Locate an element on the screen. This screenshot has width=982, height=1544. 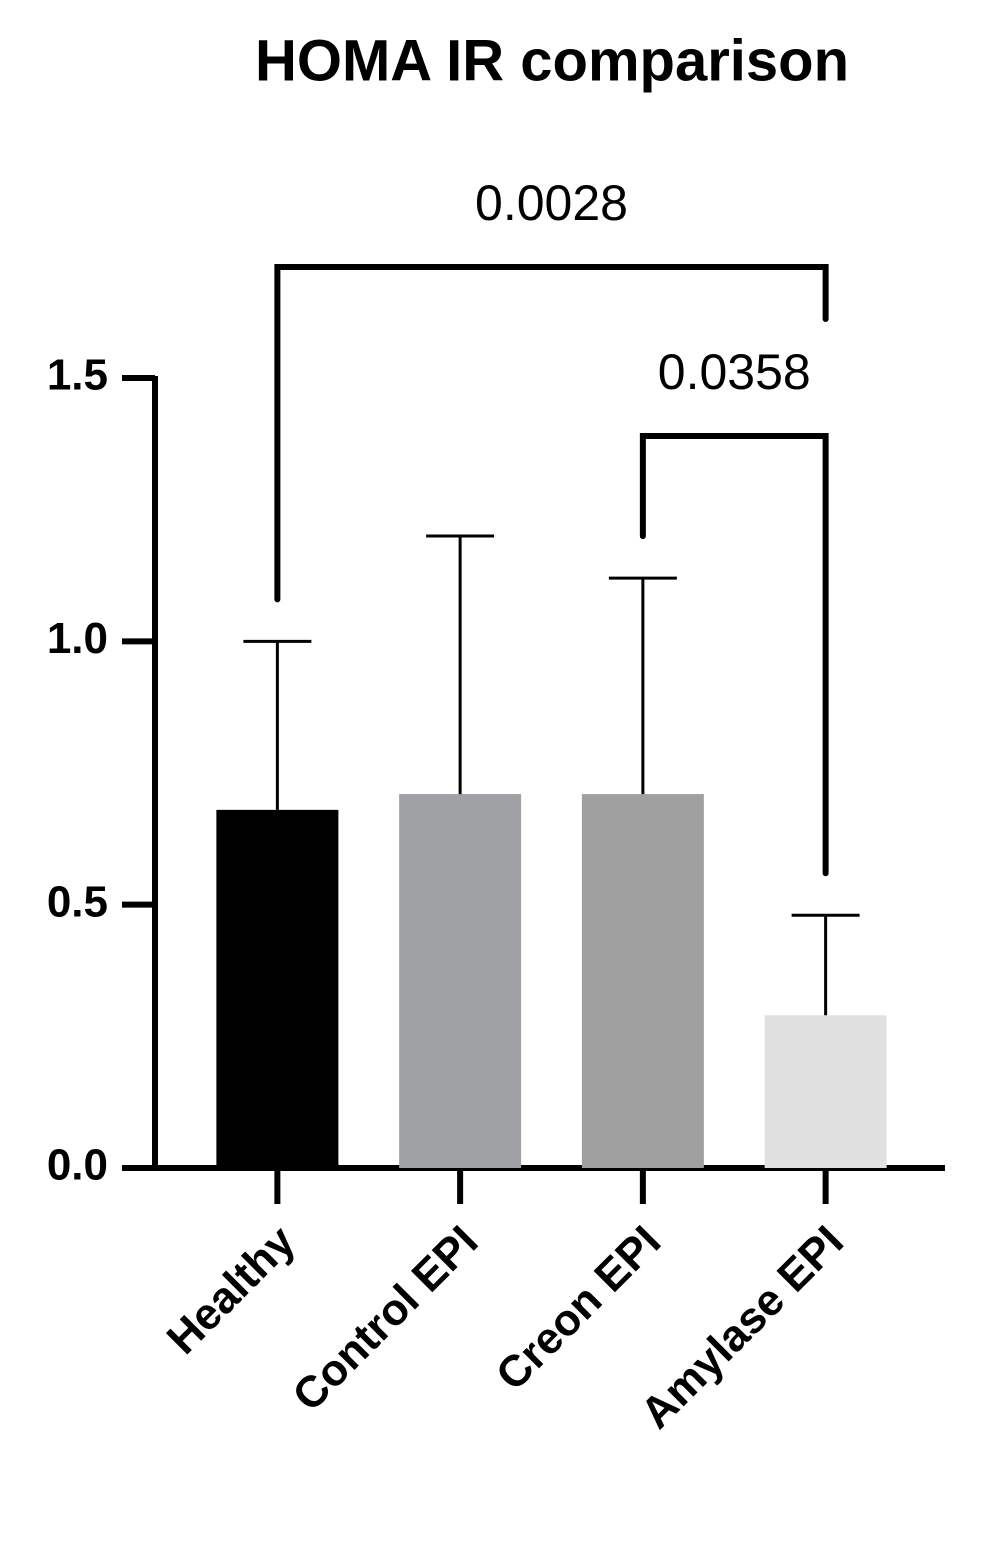
y-tick-label: 1.0 is located at coordinates (77, 638).